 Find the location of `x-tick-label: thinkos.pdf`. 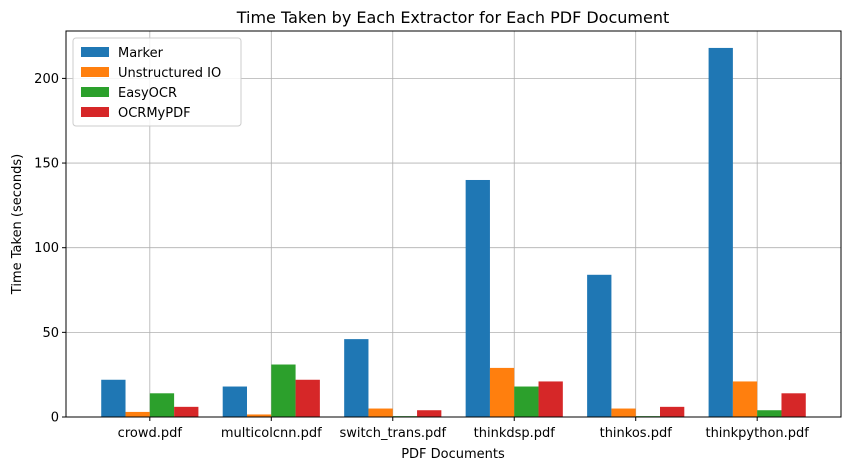

x-tick-label: thinkos.pdf is located at coordinates (636, 433).